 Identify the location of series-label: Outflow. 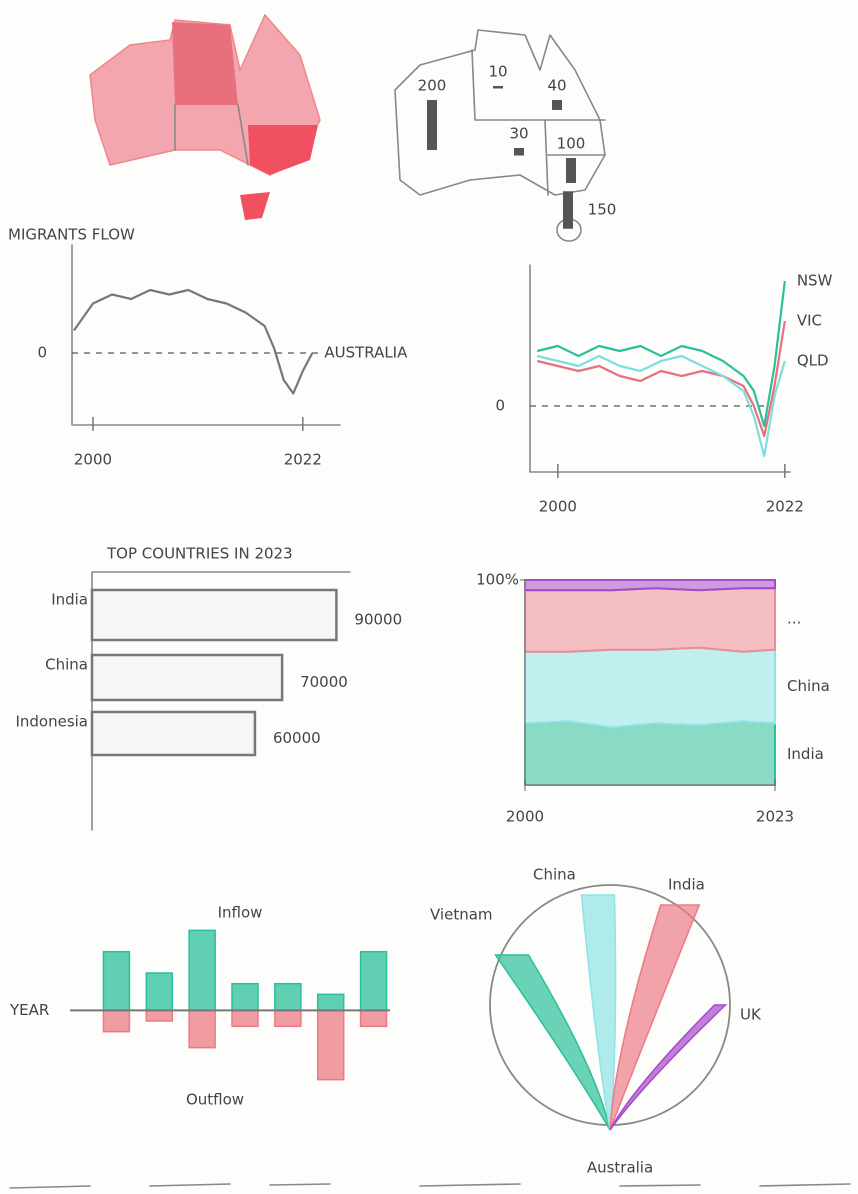
(215, 1100).